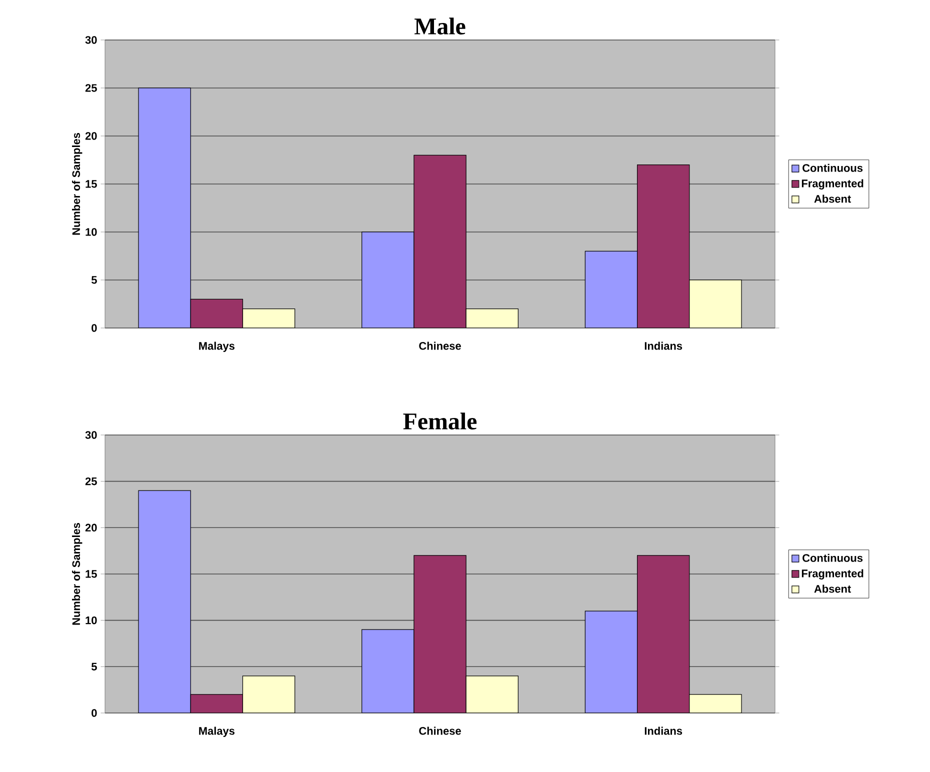 Image resolution: width=930 pixels, height=772 pixels. What do you see at coordinates (440, 26) in the screenshot?
I see `chart-title: Male` at bounding box center [440, 26].